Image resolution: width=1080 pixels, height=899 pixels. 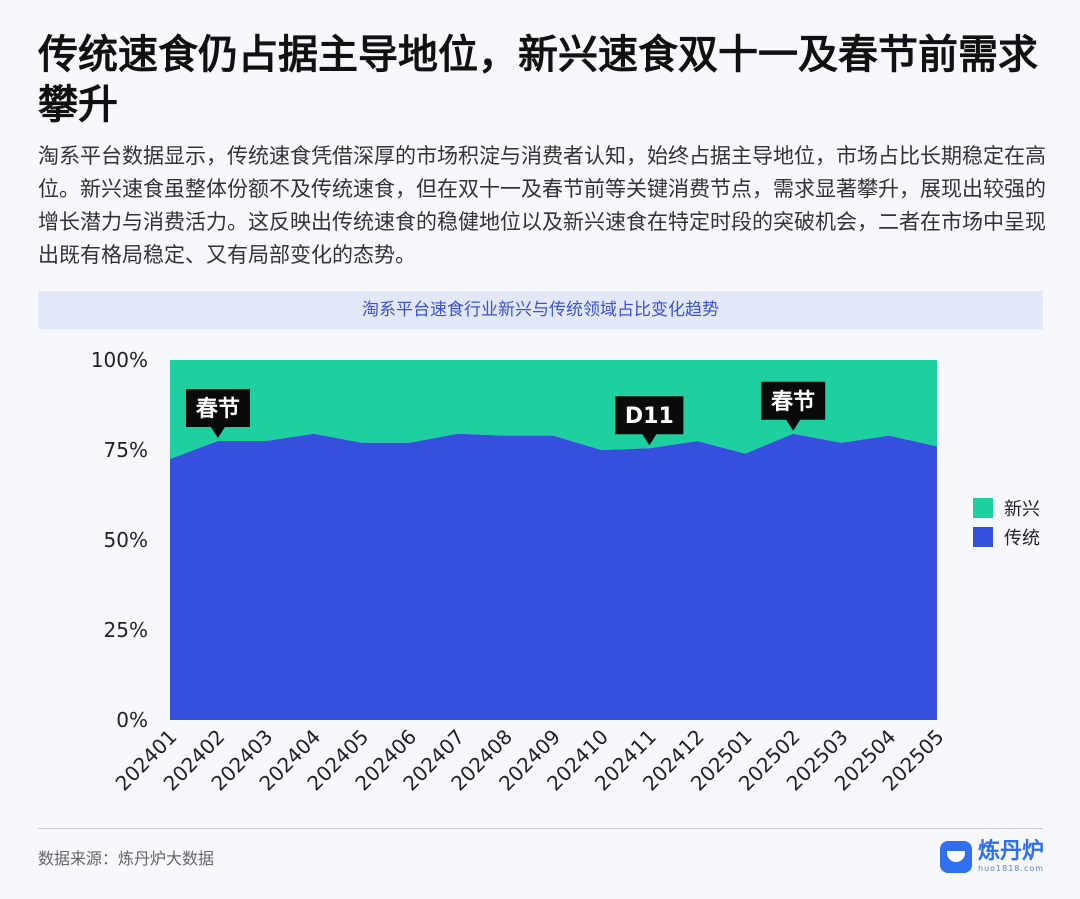 I want to click on annotation-label: D11, so click(x=649, y=416).